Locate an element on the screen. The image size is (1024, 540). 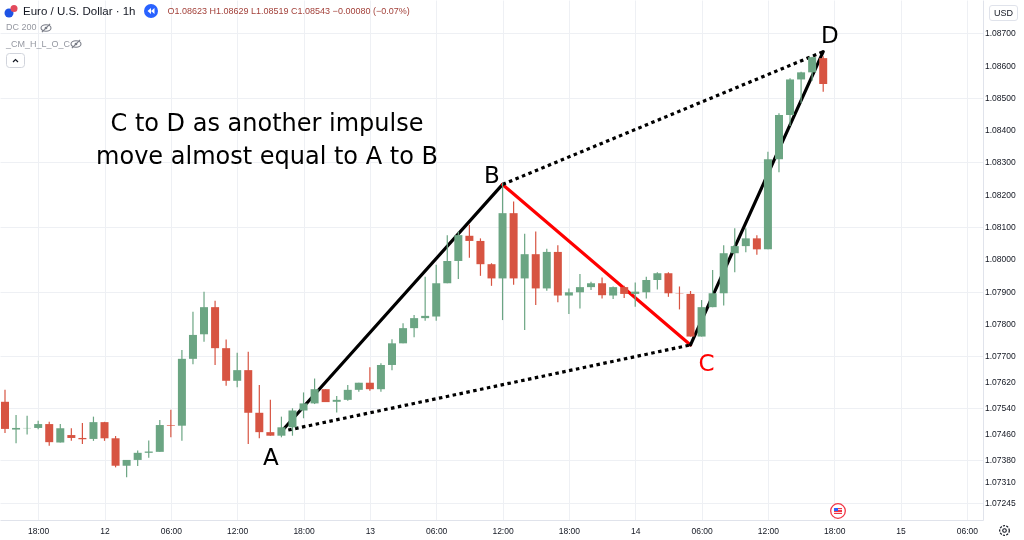
x-tick-label: 12 is located at coordinates (105, 530).